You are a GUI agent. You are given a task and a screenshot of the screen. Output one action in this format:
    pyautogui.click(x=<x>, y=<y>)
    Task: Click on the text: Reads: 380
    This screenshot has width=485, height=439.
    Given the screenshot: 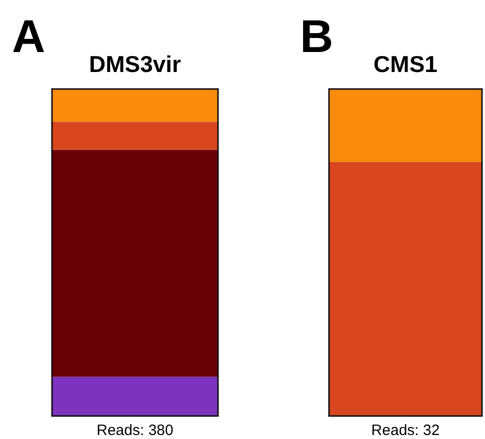 What is the action you would take?
    pyautogui.click(x=135, y=430)
    